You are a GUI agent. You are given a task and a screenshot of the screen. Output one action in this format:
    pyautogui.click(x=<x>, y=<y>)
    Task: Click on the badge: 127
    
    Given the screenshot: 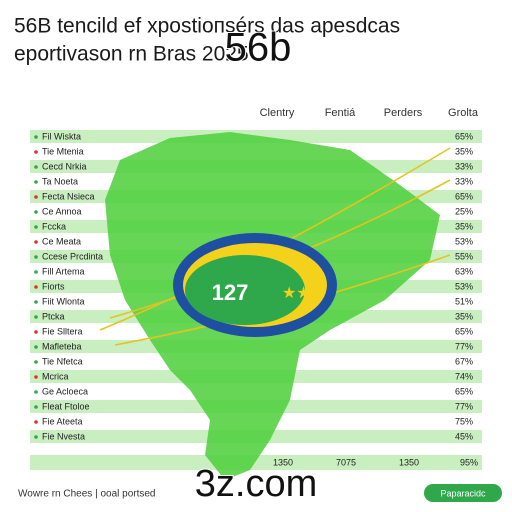 What is the action you would take?
    pyautogui.click(x=230, y=292)
    